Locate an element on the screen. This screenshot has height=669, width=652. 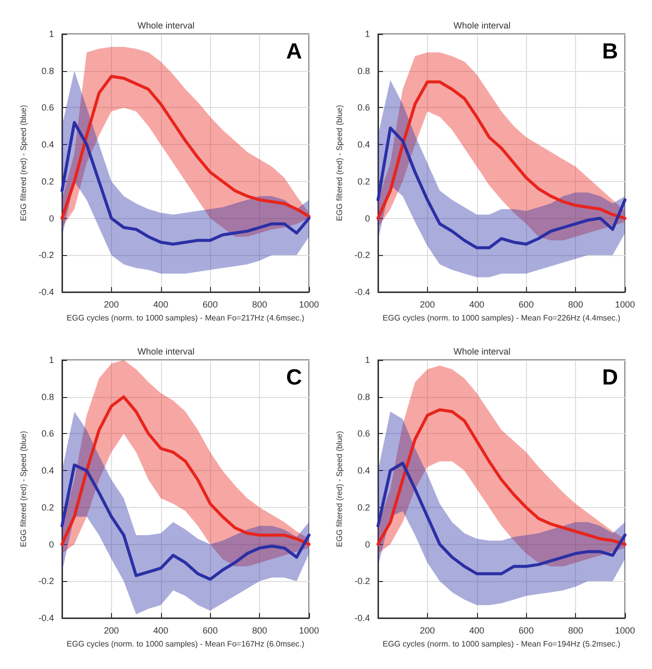
annotation: B is located at coordinates (610, 51).